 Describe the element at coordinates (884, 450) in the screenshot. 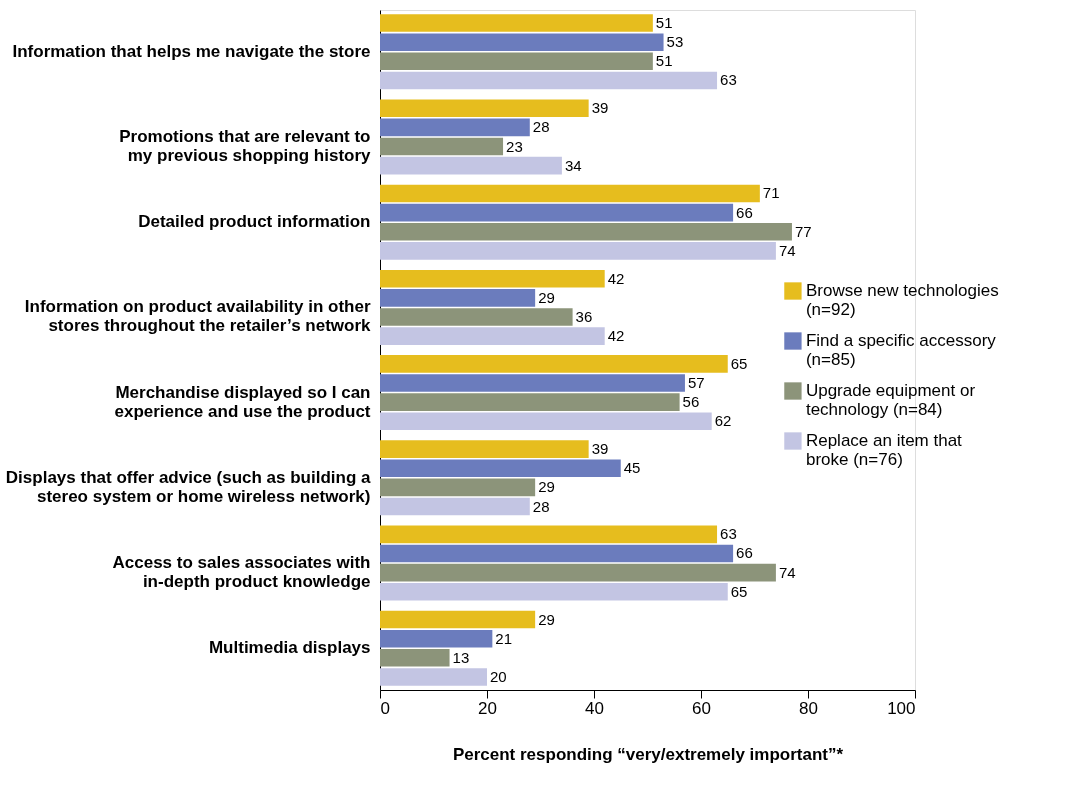

I see `legend-label: Replace an item that broke (n=76)` at that location.